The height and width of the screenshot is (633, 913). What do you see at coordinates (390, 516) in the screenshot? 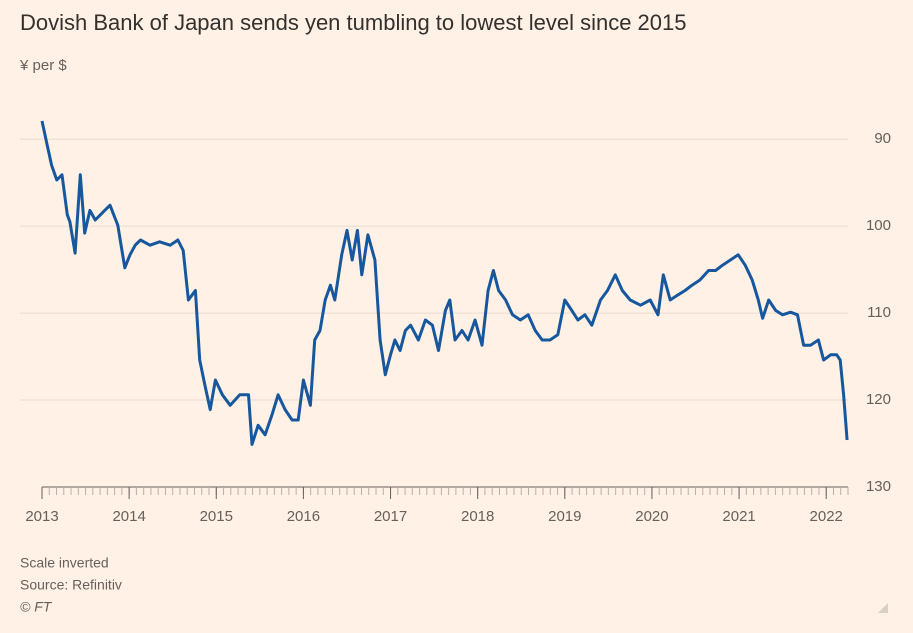
I see `x-tick-label: 2017` at bounding box center [390, 516].